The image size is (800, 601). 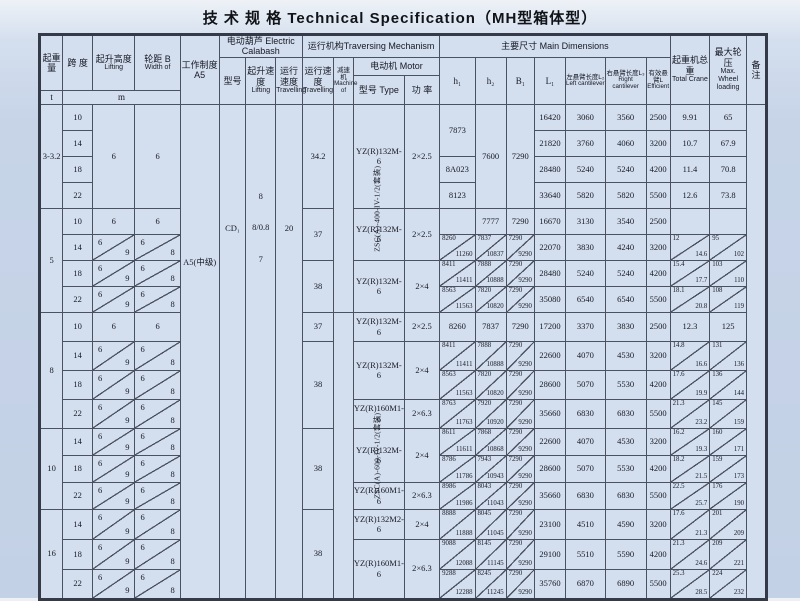 I want to click on diag-lower-value: 190, so click(x=739, y=504).